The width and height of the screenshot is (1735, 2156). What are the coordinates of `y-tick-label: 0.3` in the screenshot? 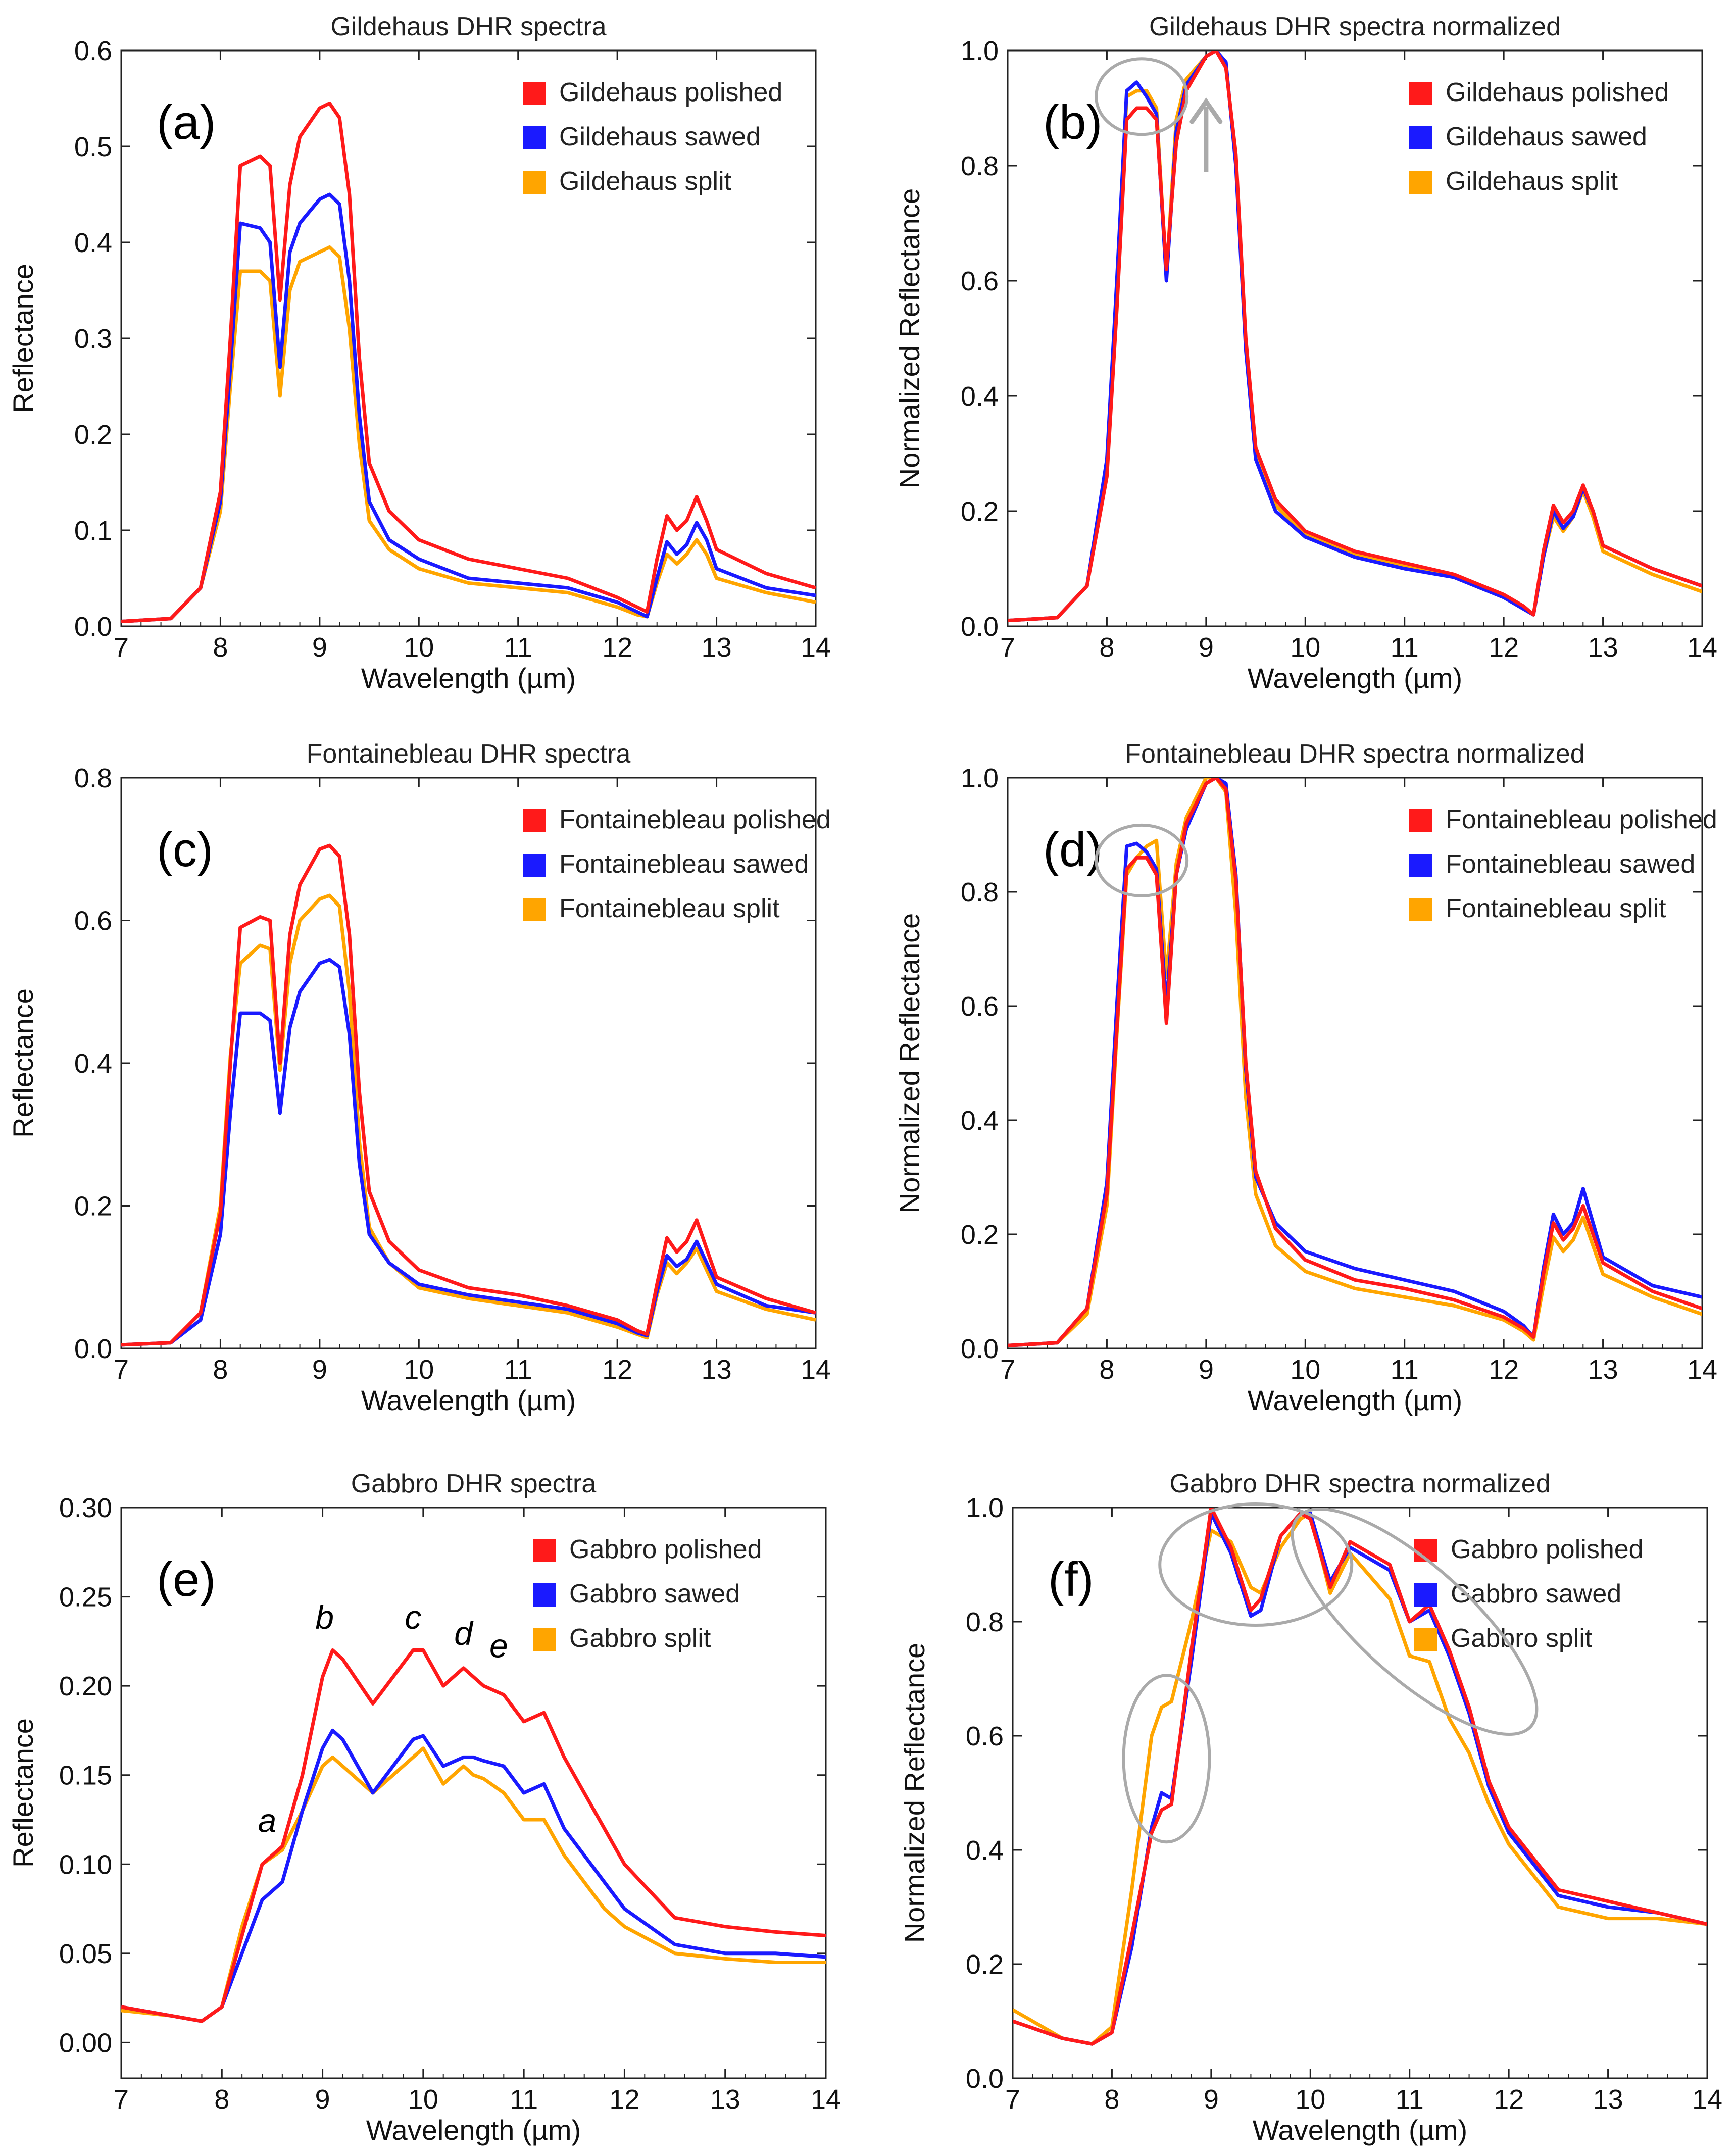 It's located at (93, 339).